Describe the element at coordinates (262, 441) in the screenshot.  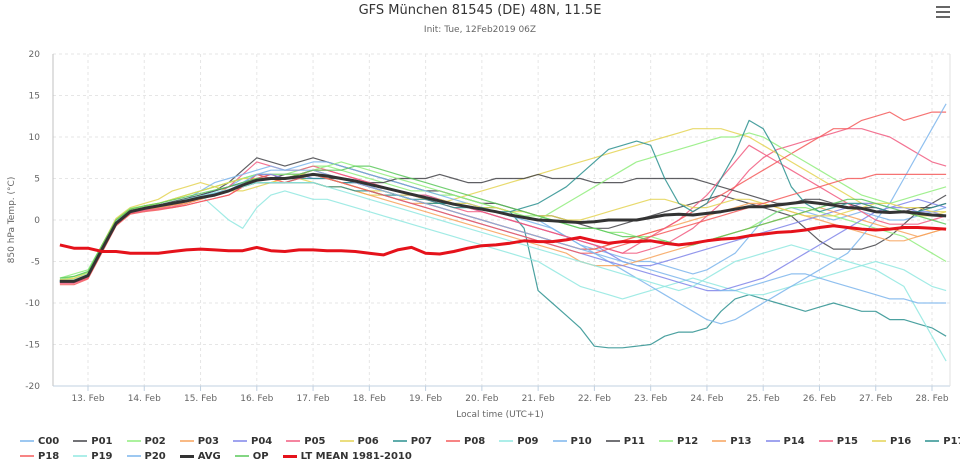
I see `legend-label: P04` at that location.